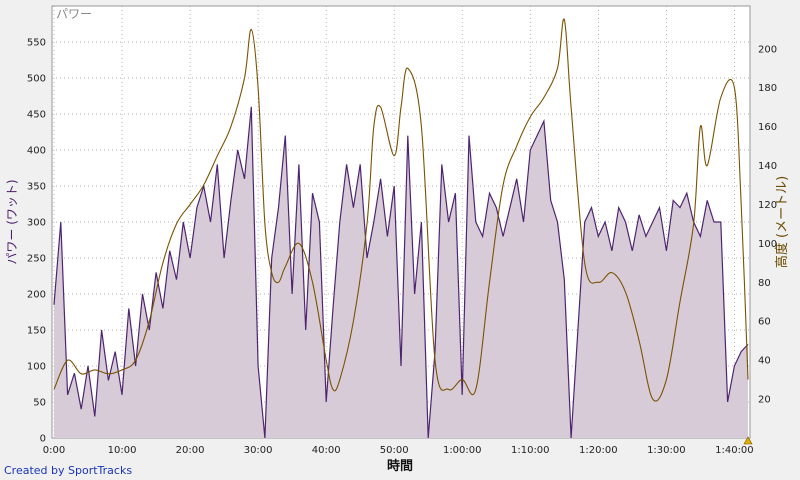  I want to click on x-axis-title: 時間, so click(400, 466).